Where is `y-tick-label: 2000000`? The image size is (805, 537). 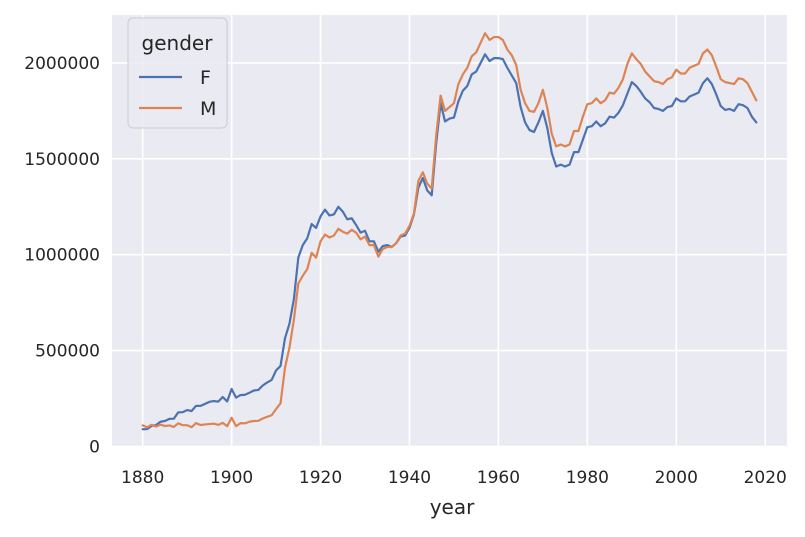 y-tick-label: 2000000 is located at coordinates (62, 64).